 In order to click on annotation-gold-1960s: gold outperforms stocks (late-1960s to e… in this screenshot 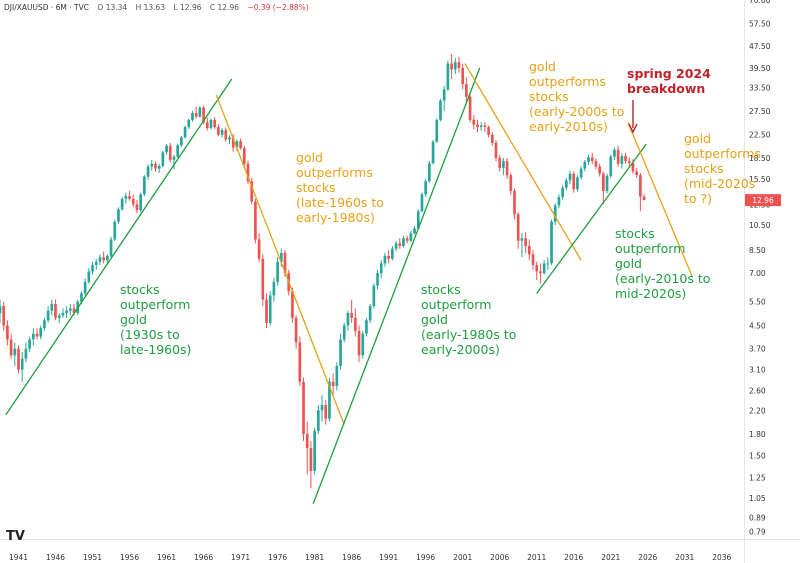, I will do `click(340, 187)`.